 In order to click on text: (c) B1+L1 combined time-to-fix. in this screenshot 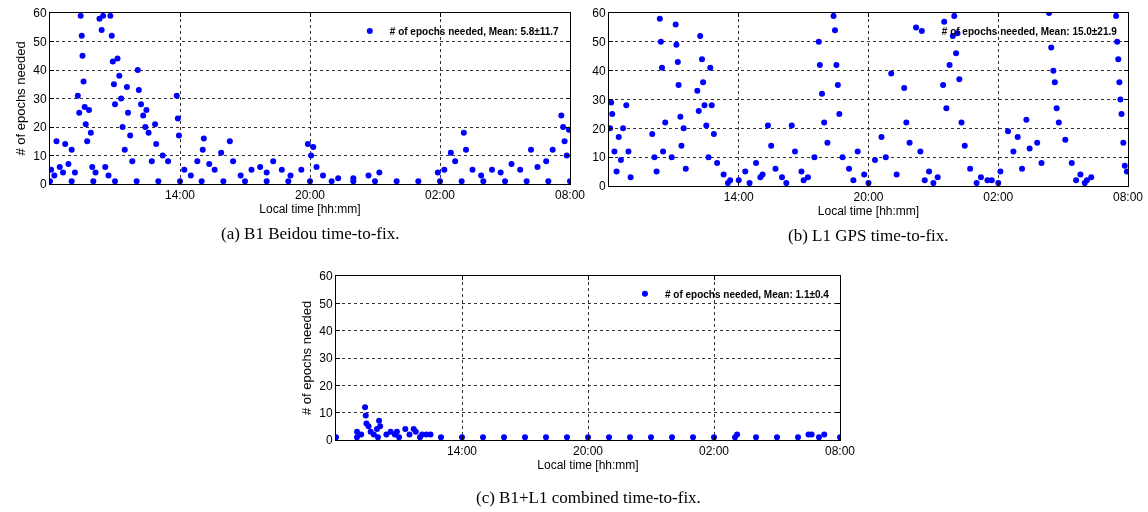, I will do `click(588, 497)`.